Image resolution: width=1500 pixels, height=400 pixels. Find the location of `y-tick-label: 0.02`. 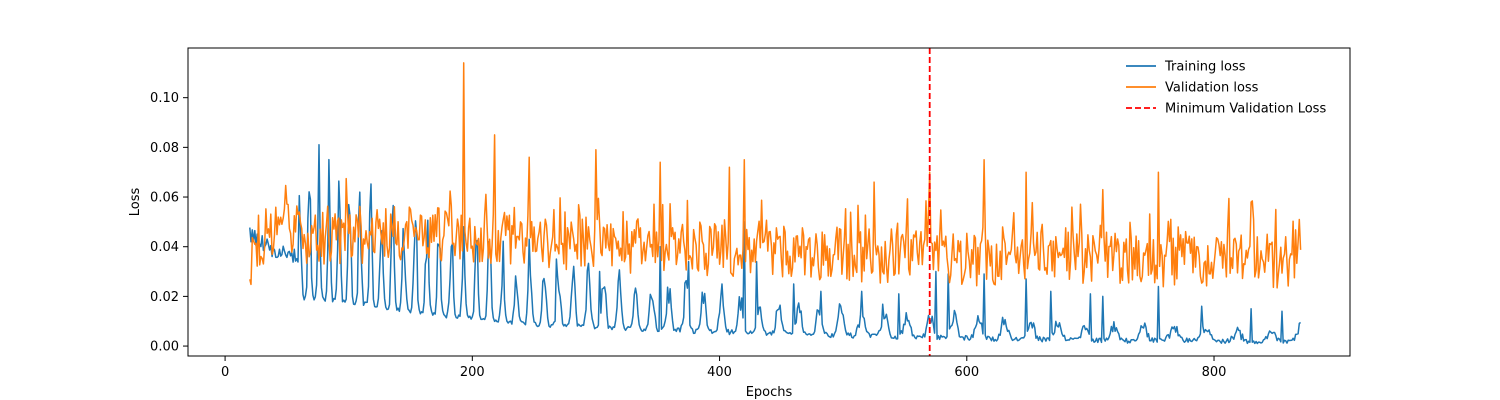

y-tick-label: 0.02 is located at coordinates (164, 297).